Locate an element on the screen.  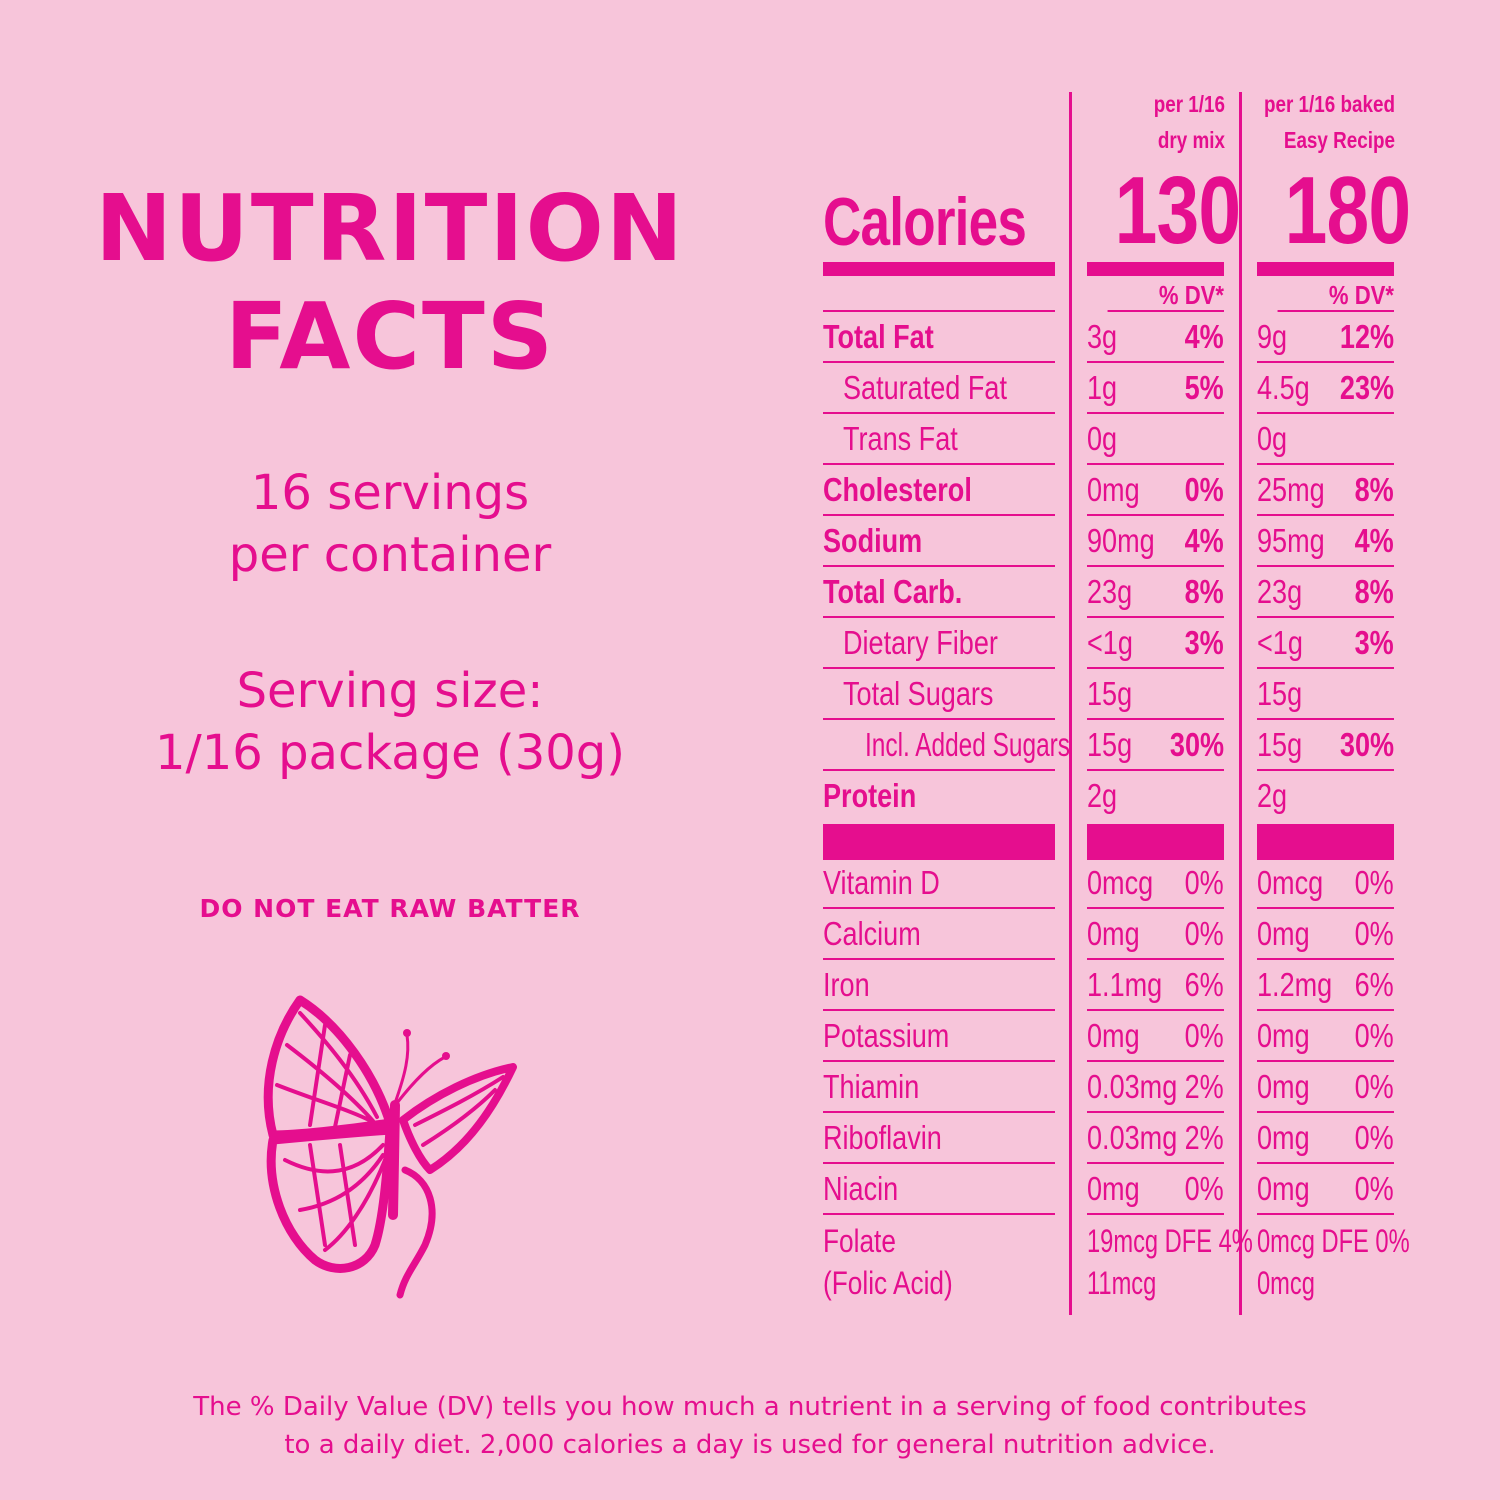
protein-bar-name is located at coordinates (939, 842).